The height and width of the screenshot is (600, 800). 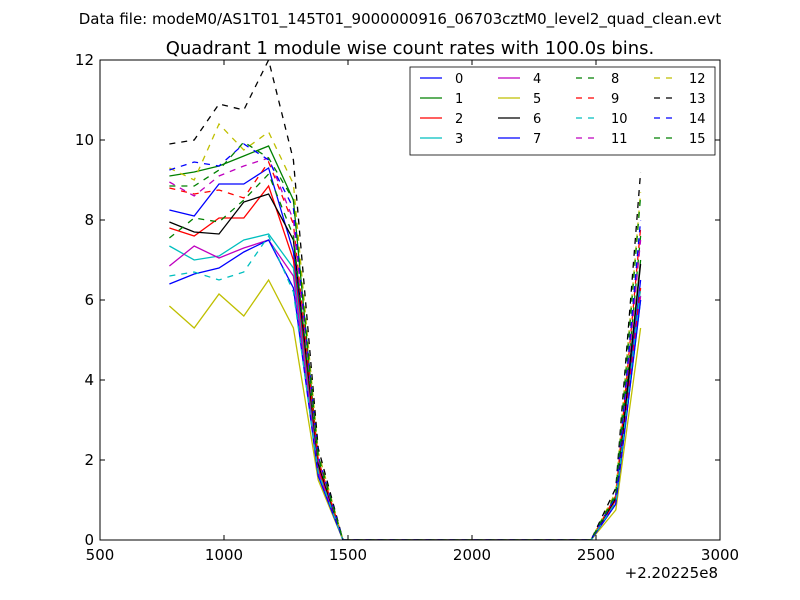 I want to click on x-tick-label: 1500, so click(x=348, y=555).